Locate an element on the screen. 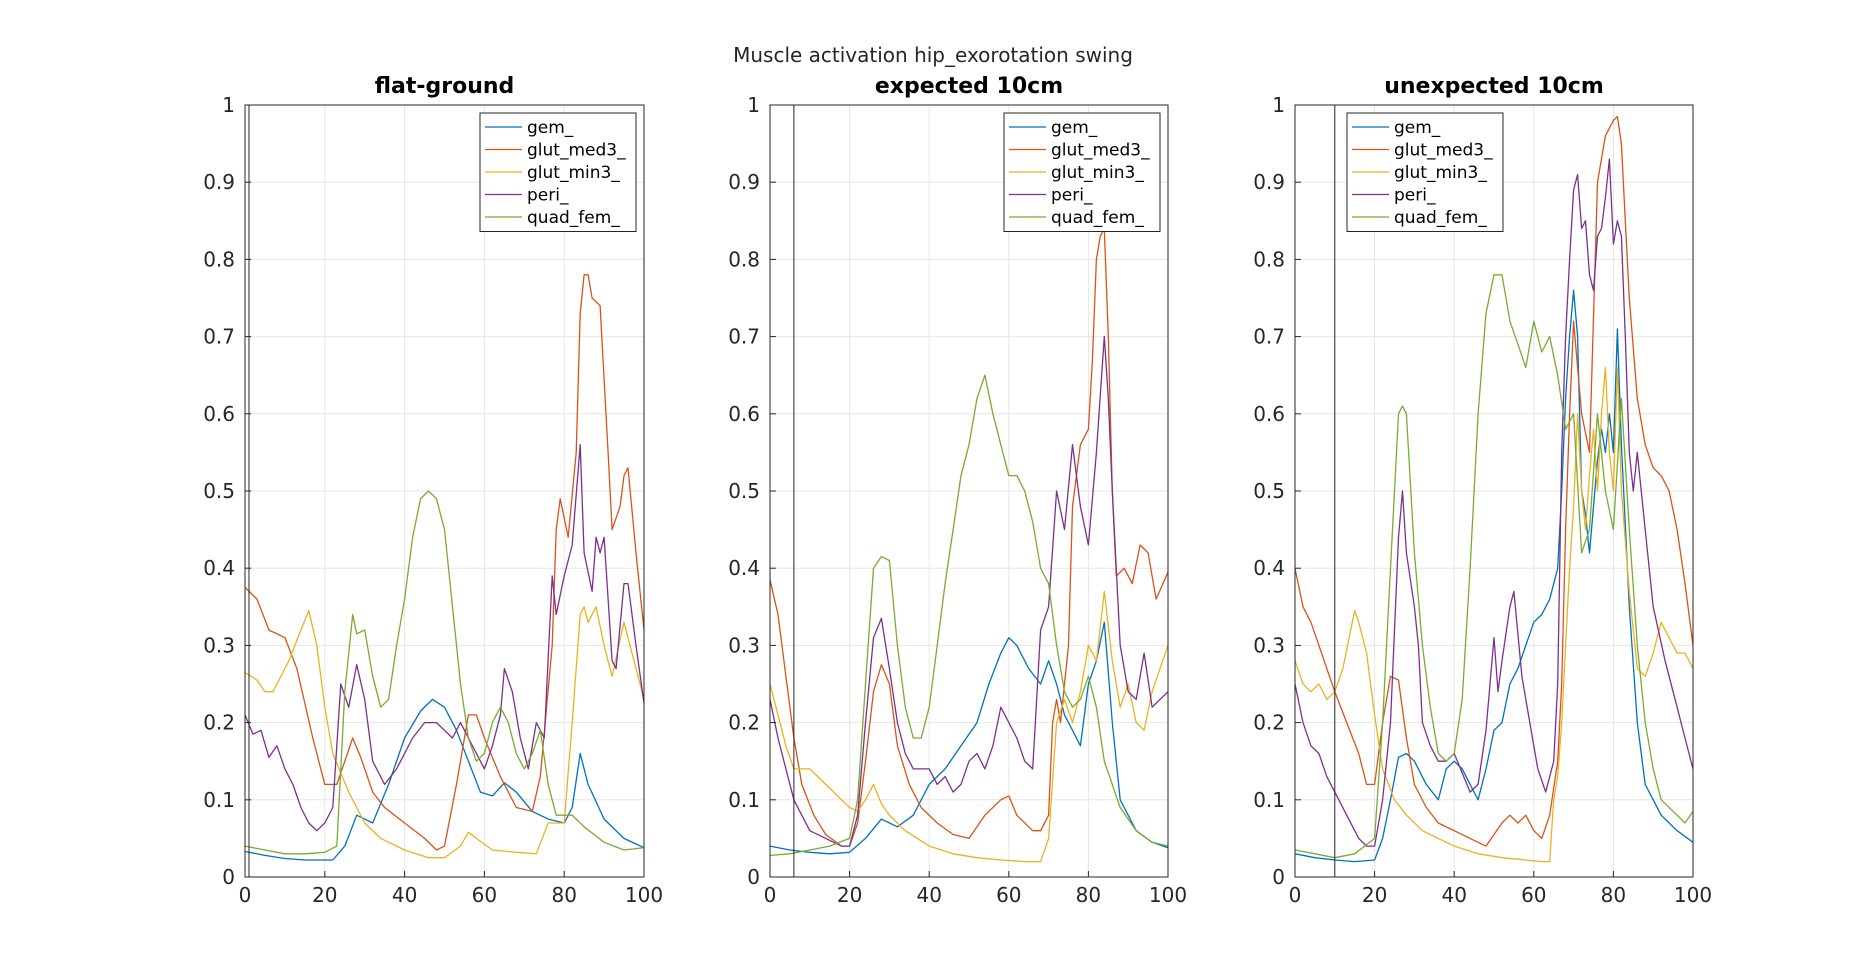 This screenshot has width=1853, height=970. panel-title: expected 10cm is located at coordinates (969, 86).